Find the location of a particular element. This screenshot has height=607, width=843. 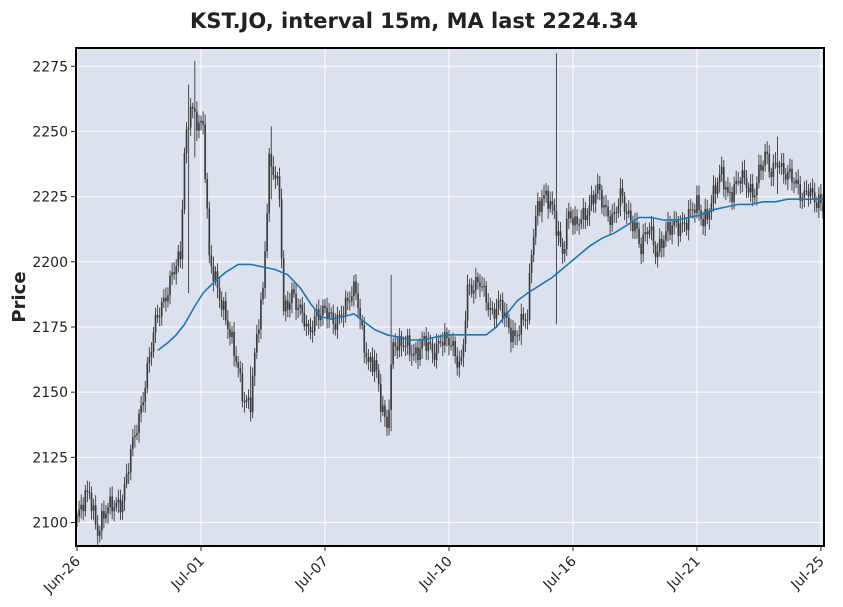

y-tick-label: 2175 is located at coordinates (50, 328).